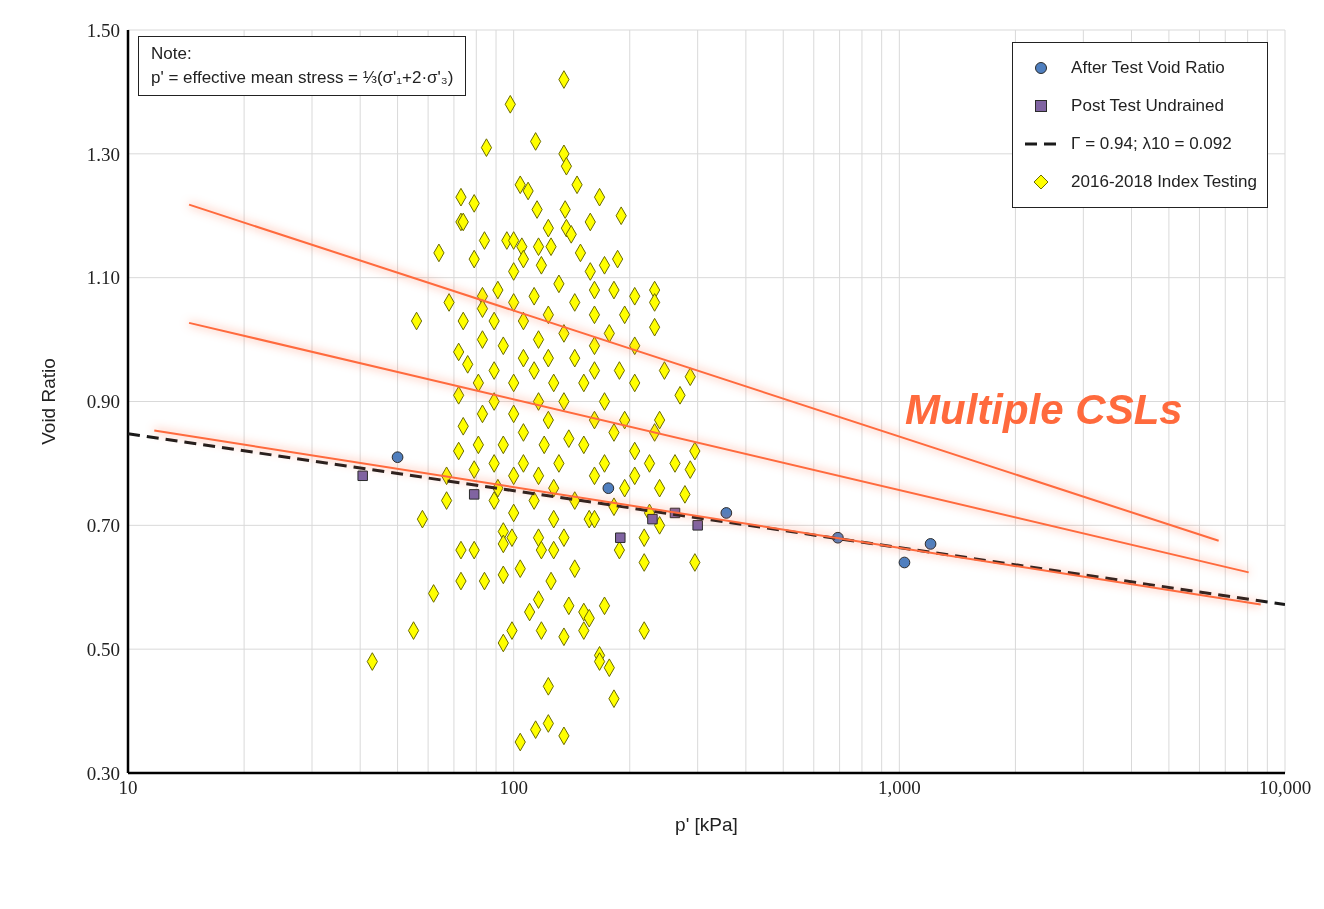  I want to click on x-axis-title: p' [kPa], so click(706, 824).